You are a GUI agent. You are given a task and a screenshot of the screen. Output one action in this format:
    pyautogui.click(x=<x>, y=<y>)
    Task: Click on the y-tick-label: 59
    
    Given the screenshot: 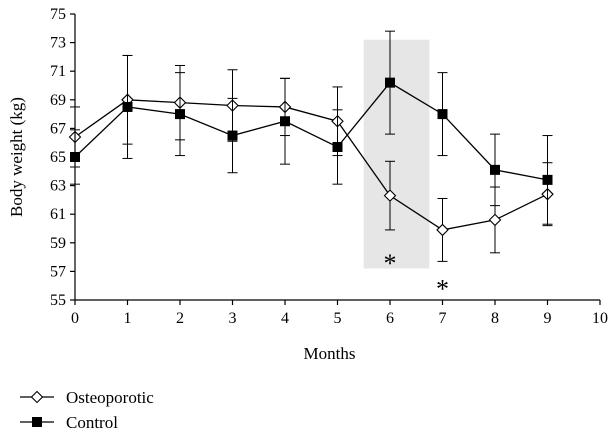 What is the action you would take?
    pyautogui.click(x=58, y=243)
    